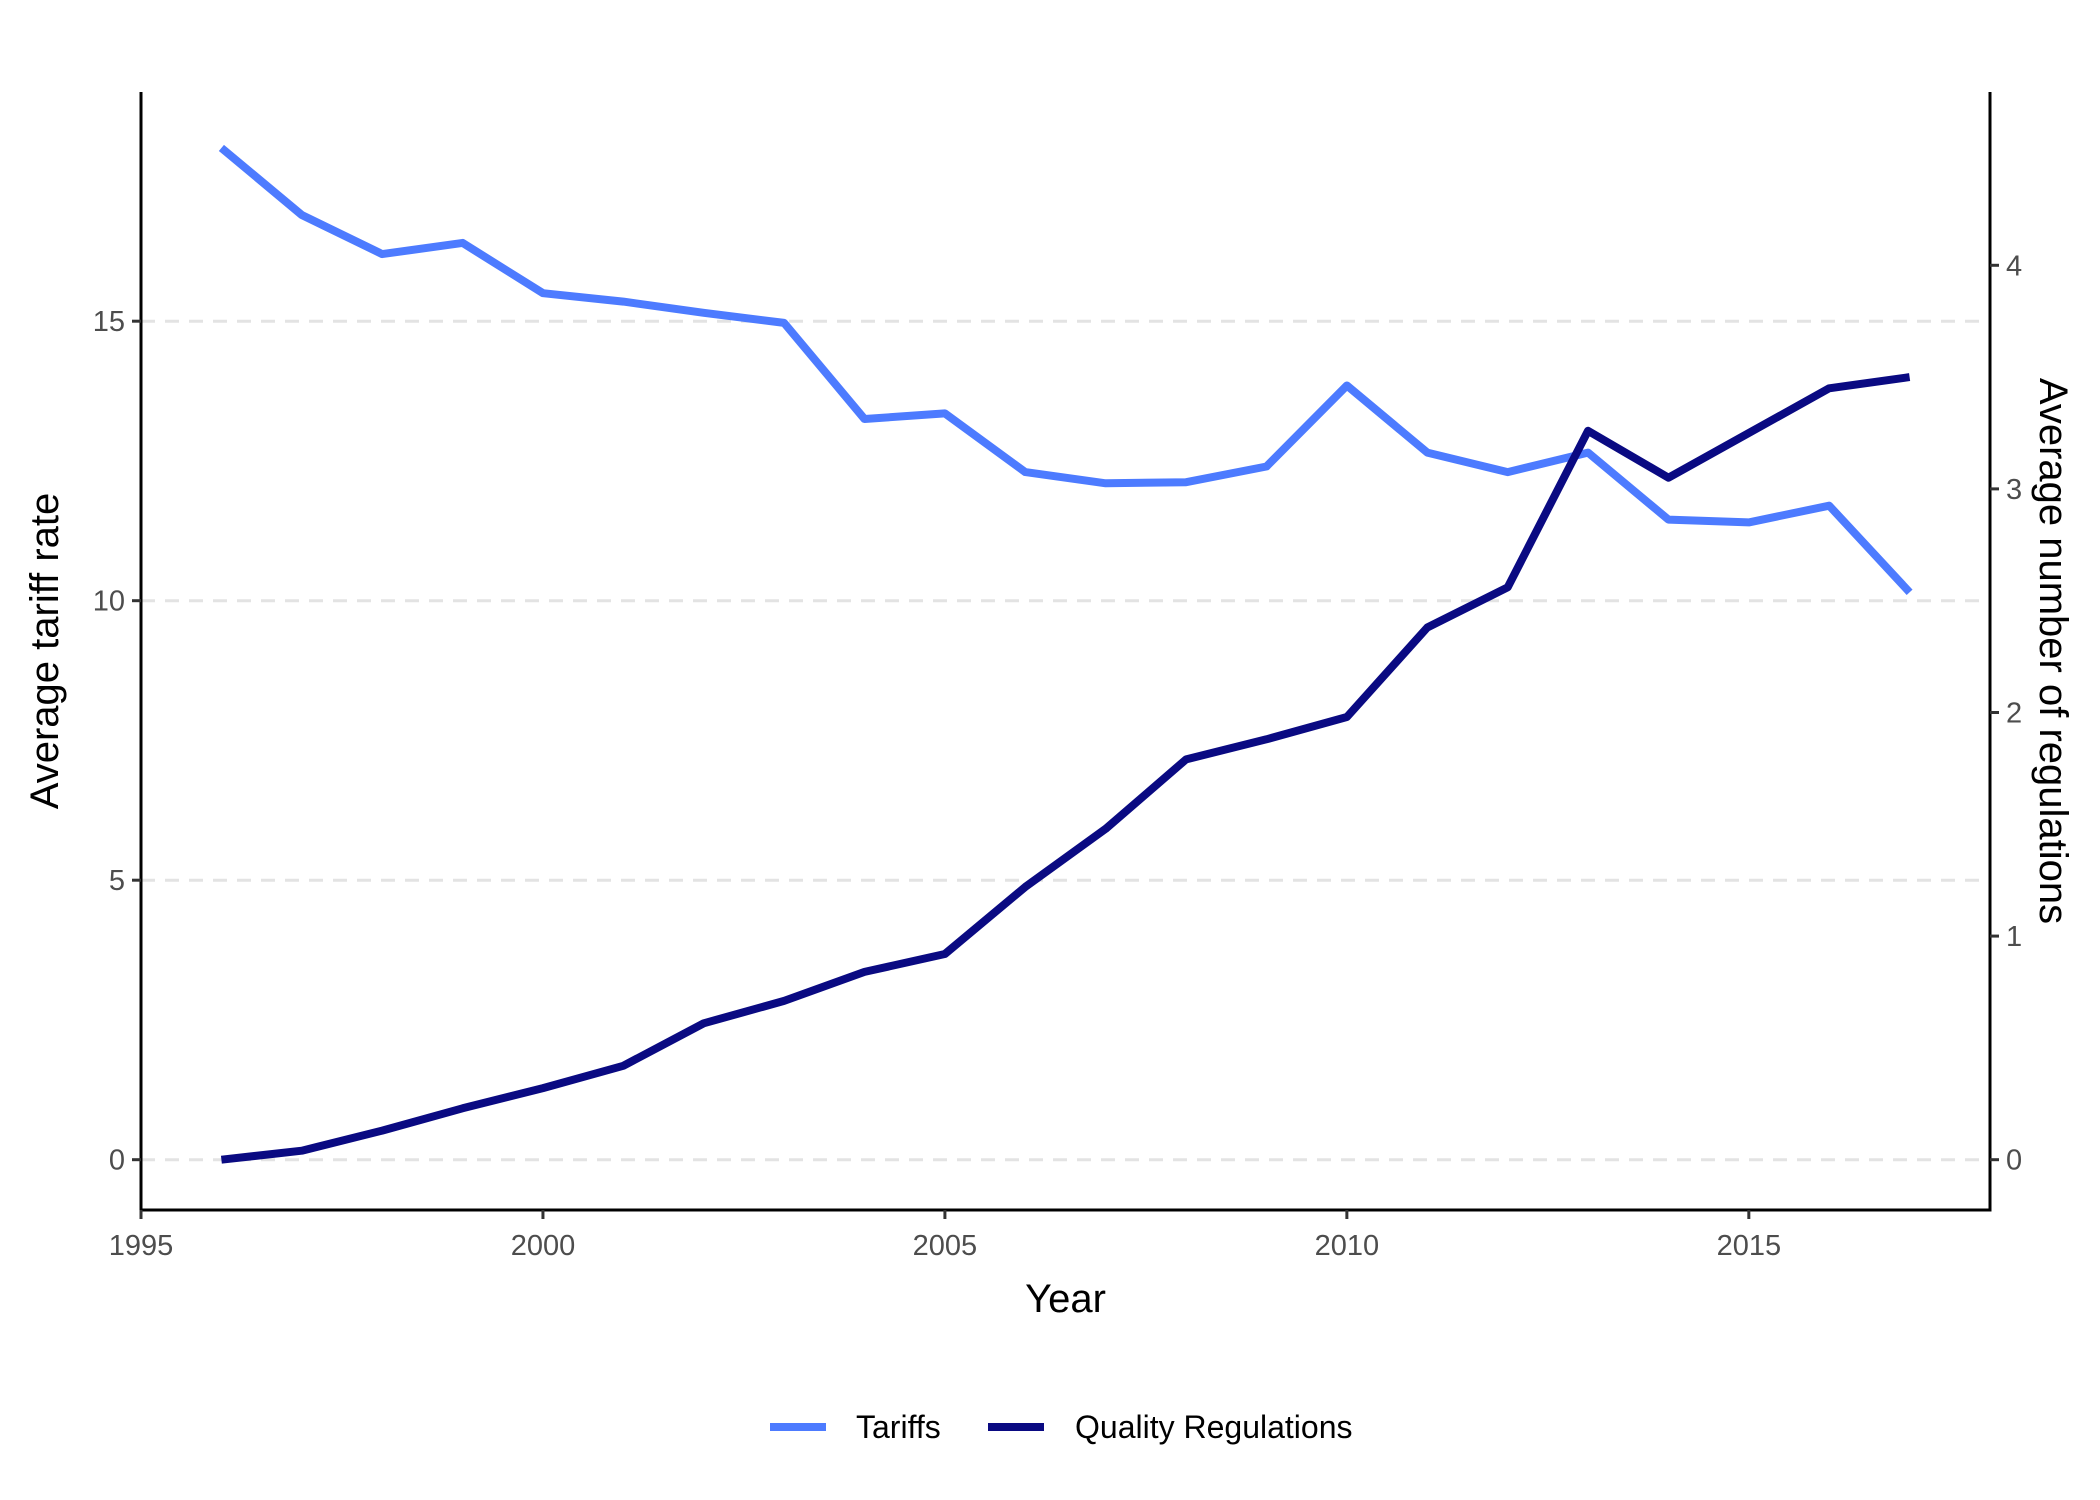 This screenshot has height=1500, width=2100. What do you see at coordinates (1213, 1427) in the screenshot?
I see `legend-label-quality-regulations: Quality Regulations` at bounding box center [1213, 1427].